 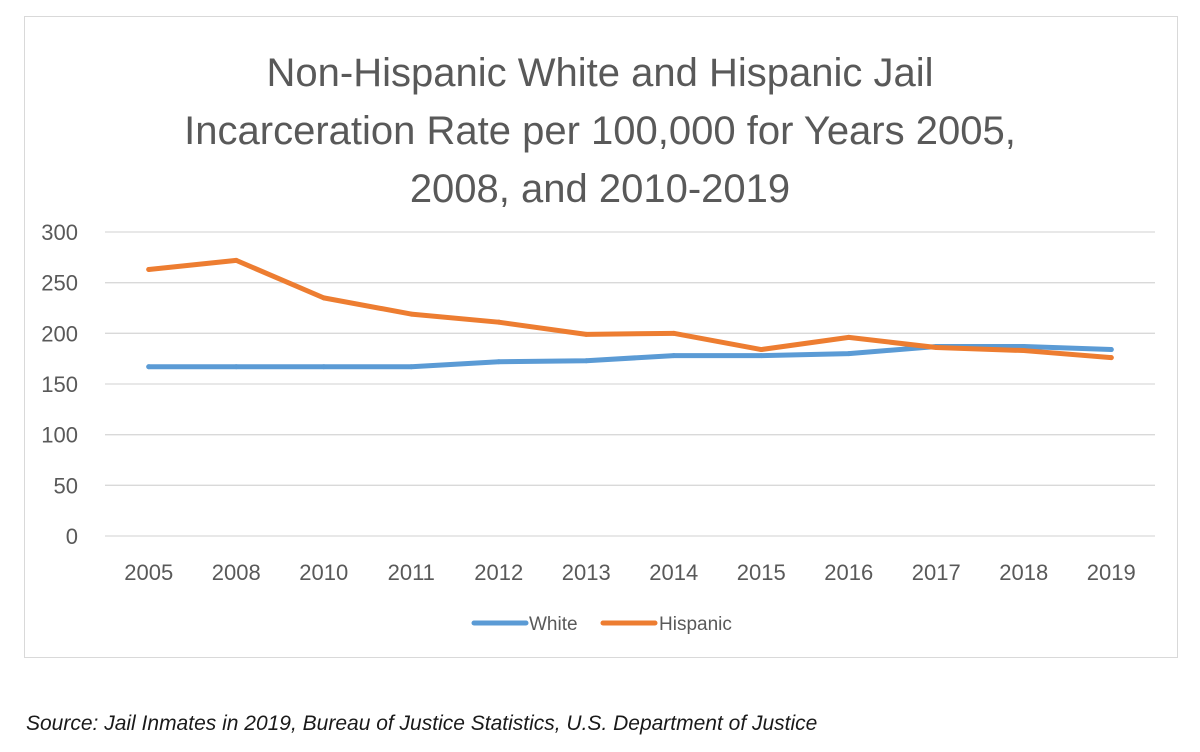 I want to click on x-tick-label: 2016, so click(x=848, y=572).